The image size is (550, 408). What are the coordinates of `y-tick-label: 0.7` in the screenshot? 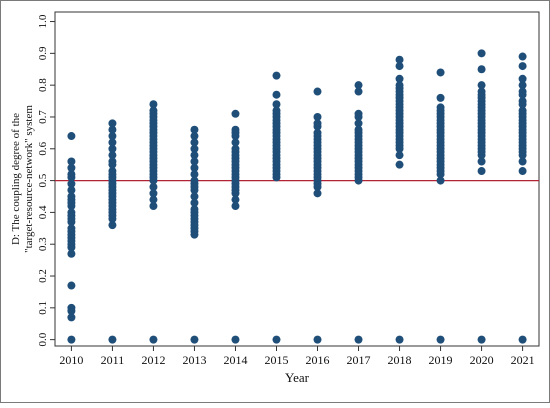 It's located at (43, 117).